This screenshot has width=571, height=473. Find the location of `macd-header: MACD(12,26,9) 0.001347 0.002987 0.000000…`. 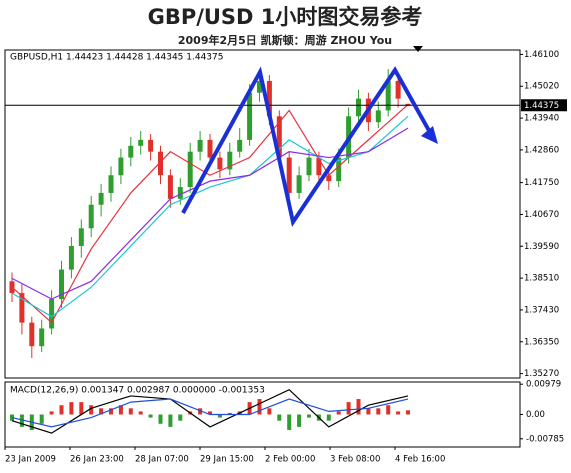

macd-header: MACD(12,26,9) 0.001347 0.002987 0.000000… is located at coordinates (137, 391).